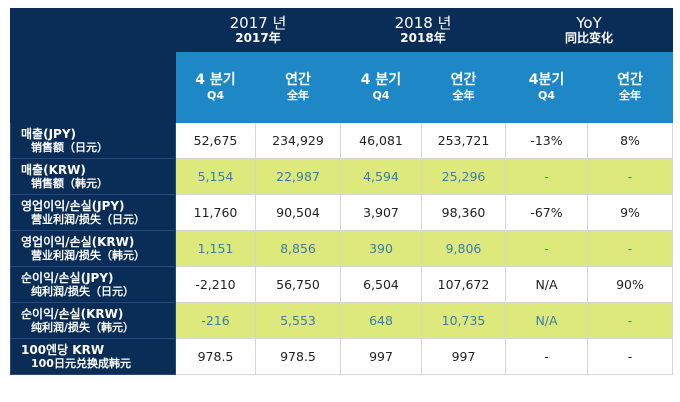 This screenshot has height=402, width=680. What do you see at coordinates (69, 147) in the screenshot?
I see `row-label-zh: 销售额（日元）` at bounding box center [69, 147].